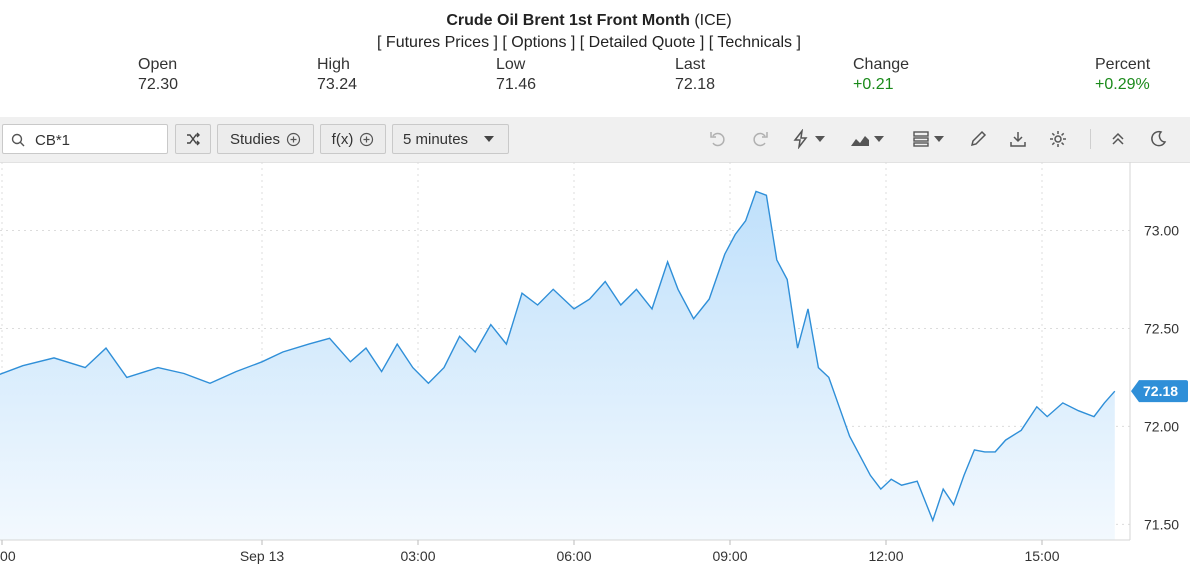 The height and width of the screenshot is (566, 1197). I want to click on last-price-tag: 72.18, so click(1159, 391).